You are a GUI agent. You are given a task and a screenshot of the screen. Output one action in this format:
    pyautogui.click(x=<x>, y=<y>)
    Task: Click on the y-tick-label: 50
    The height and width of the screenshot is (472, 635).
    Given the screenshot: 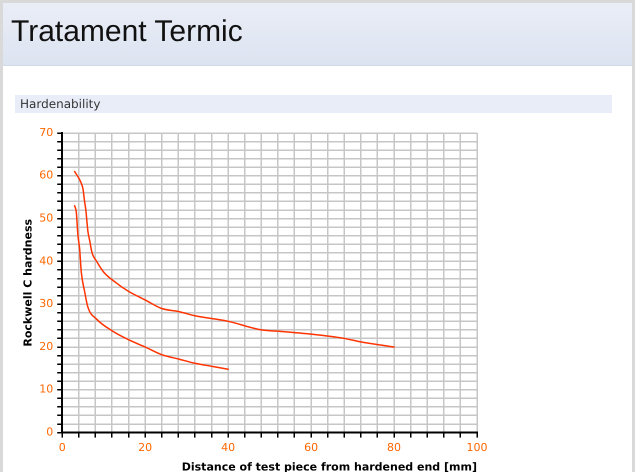 What is the action you would take?
    pyautogui.click(x=46, y=217)
    